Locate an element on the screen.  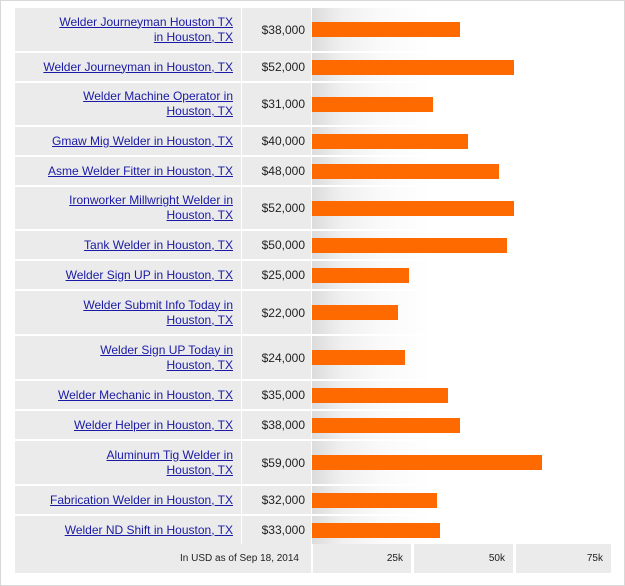
salary-label: $48,000 is located at coordinates (276, 171).